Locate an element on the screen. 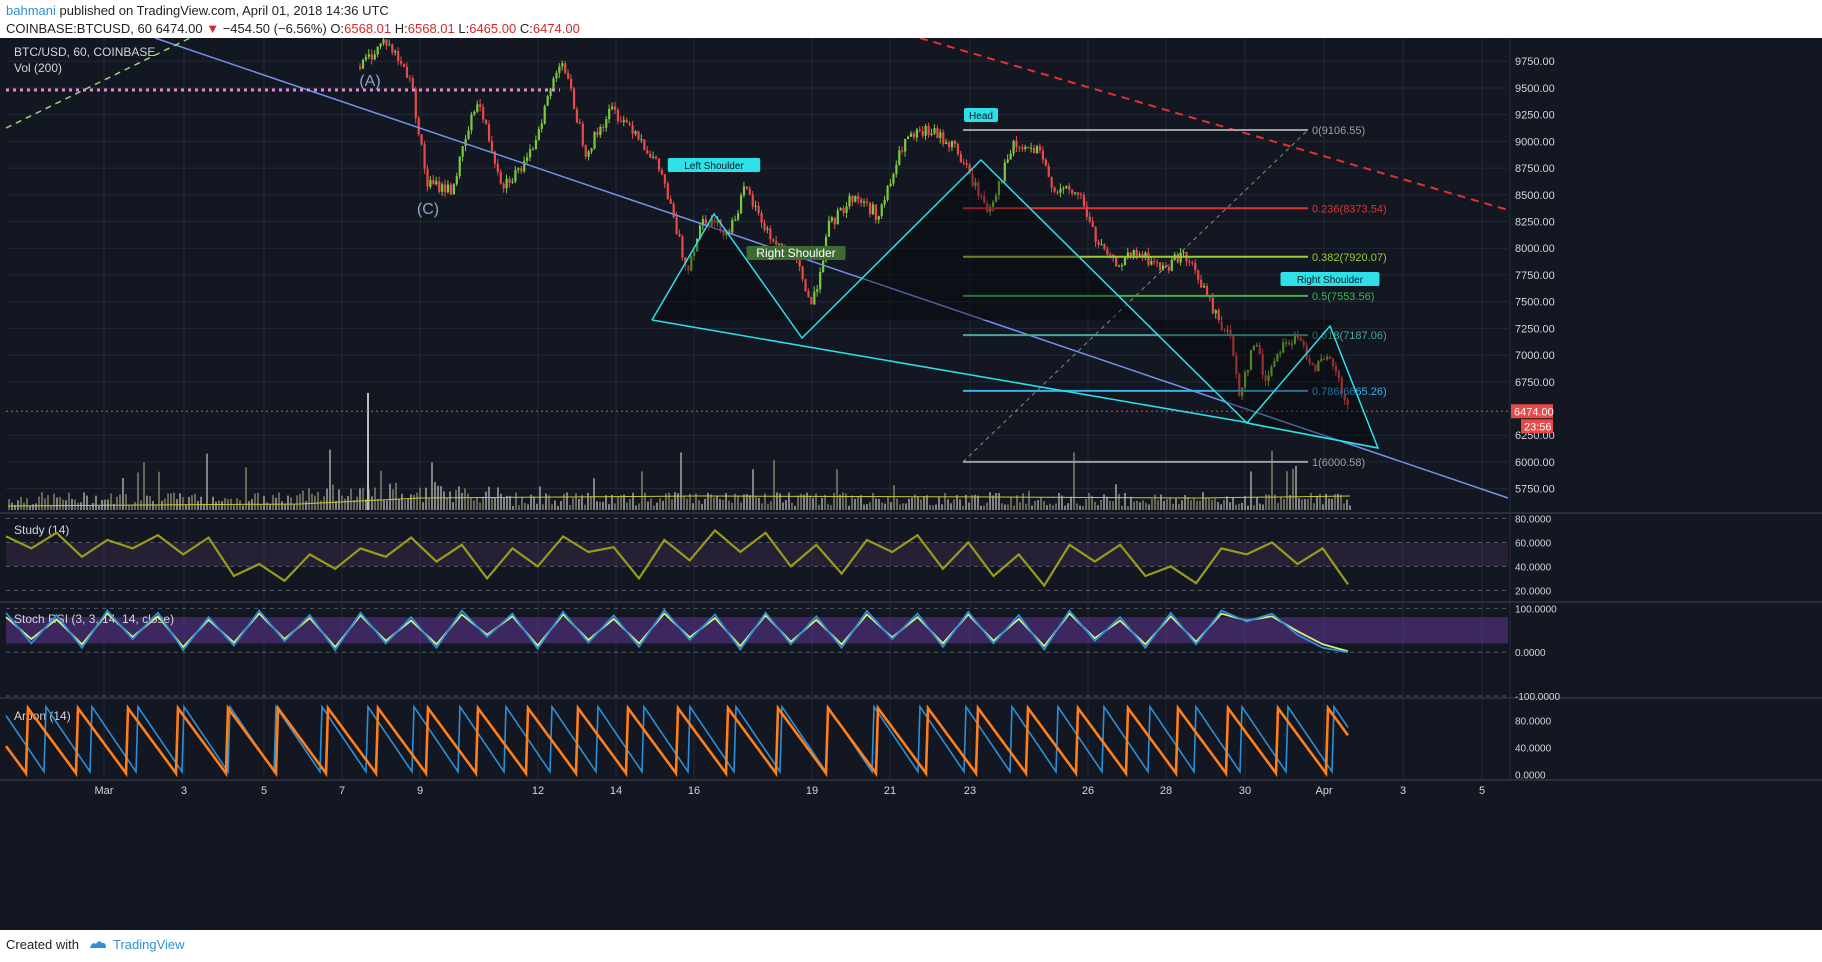 The image size is (1822, 962). stoch-title: Stoch RSI (3, 3, 14, 14, close) is located at coordinates (94, 619).